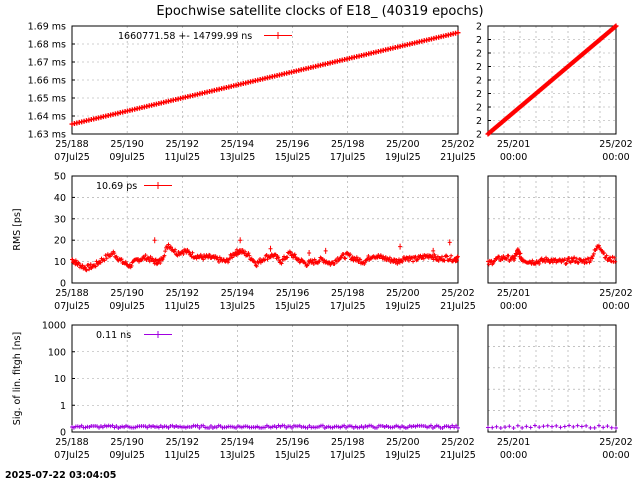 The image size is (640, 480). I want to click on x-tick-label: 19Jul25, so click(403, 306).